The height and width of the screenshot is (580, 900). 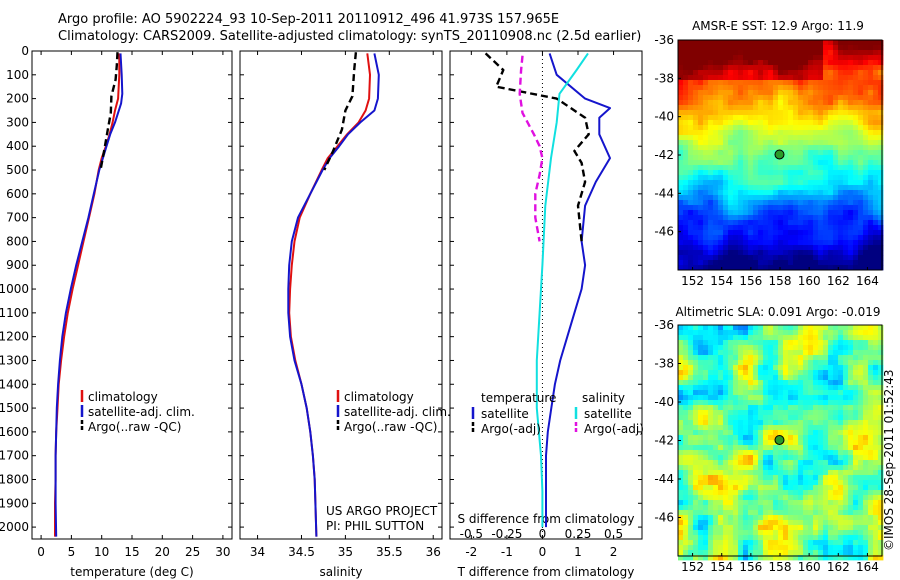 What do you see at coordinates (25, 51) in the screenshot?
I see `depth-tick-label: 0` at bounding box center [25, 51].